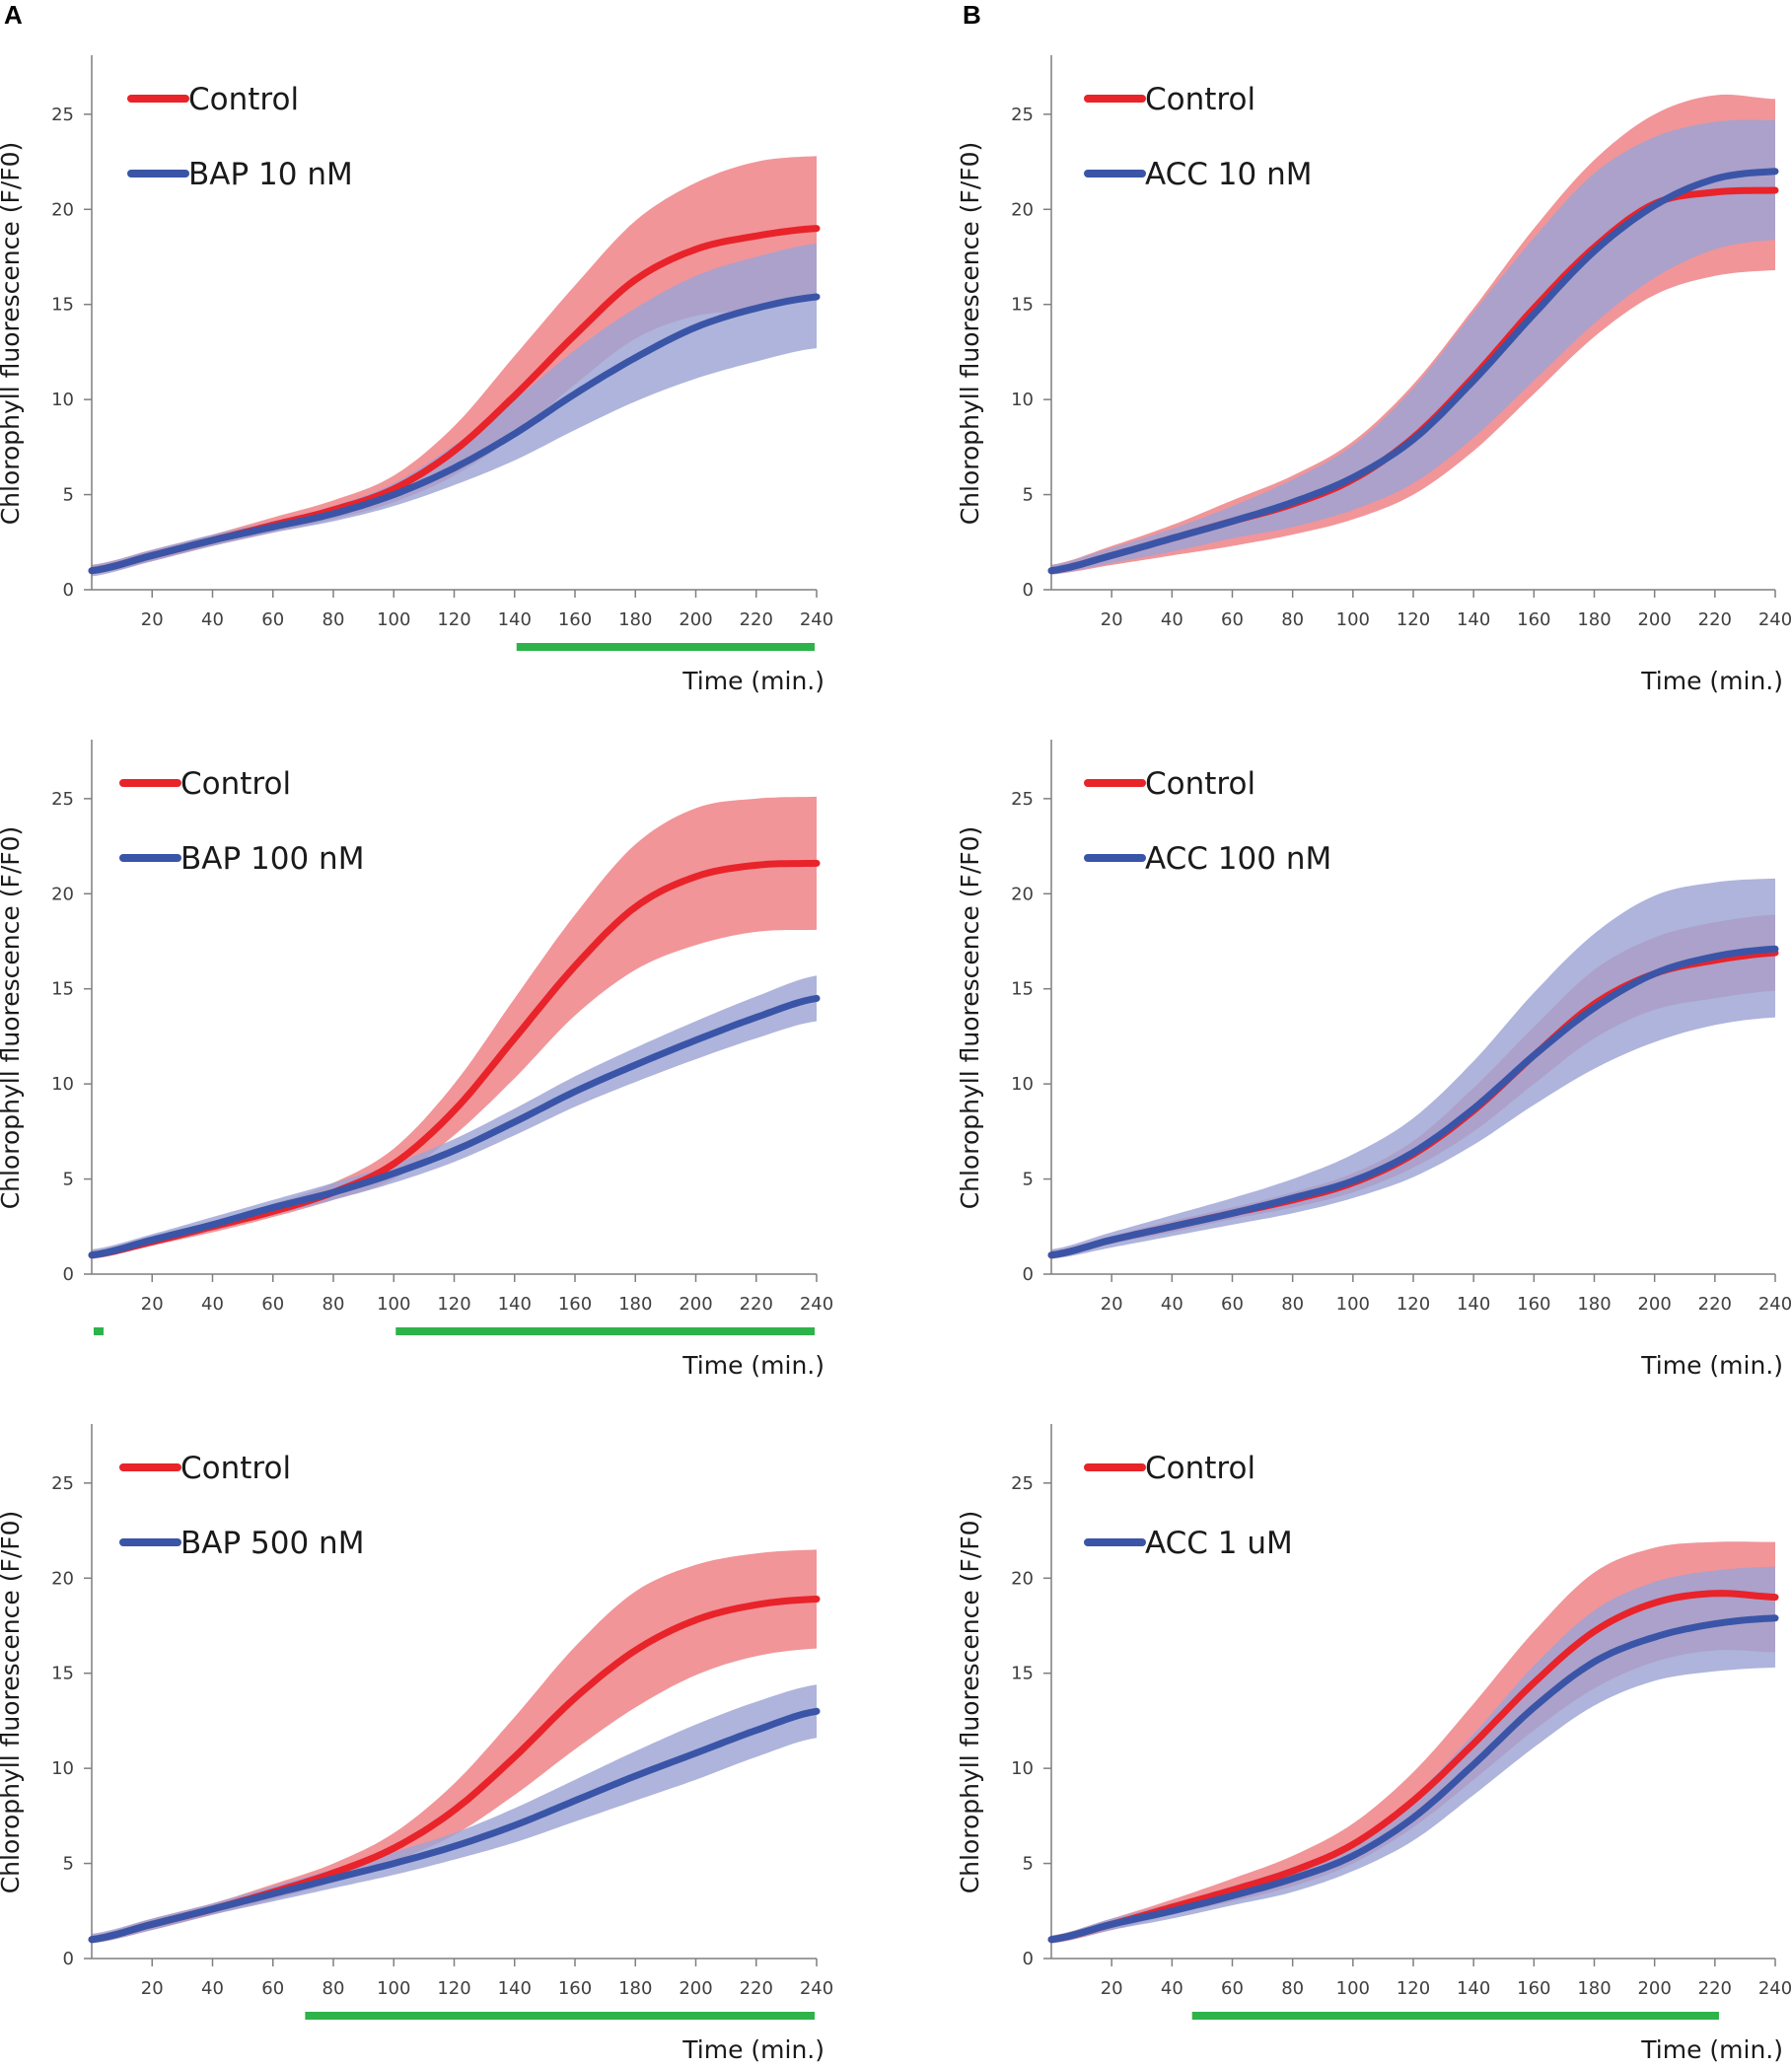 The width and height of the screenshot is (1792, 2067). What do you see at coordinates (270, 174) in the screenshot?
I see `legend-label-treatment: BAP 10 nM` at bounding box center [270, 174].